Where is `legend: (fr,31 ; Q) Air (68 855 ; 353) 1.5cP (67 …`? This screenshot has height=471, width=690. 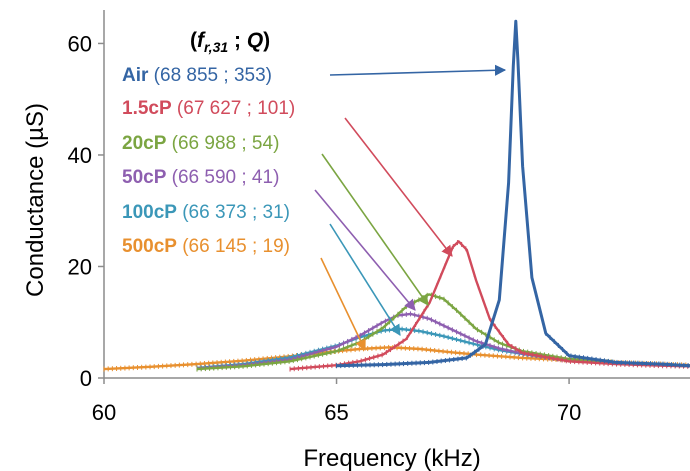 legend: (fr,31 ; Q) Air (68 855 ; 353) 1.5cP (67 … is located at coordinates (208, 143).